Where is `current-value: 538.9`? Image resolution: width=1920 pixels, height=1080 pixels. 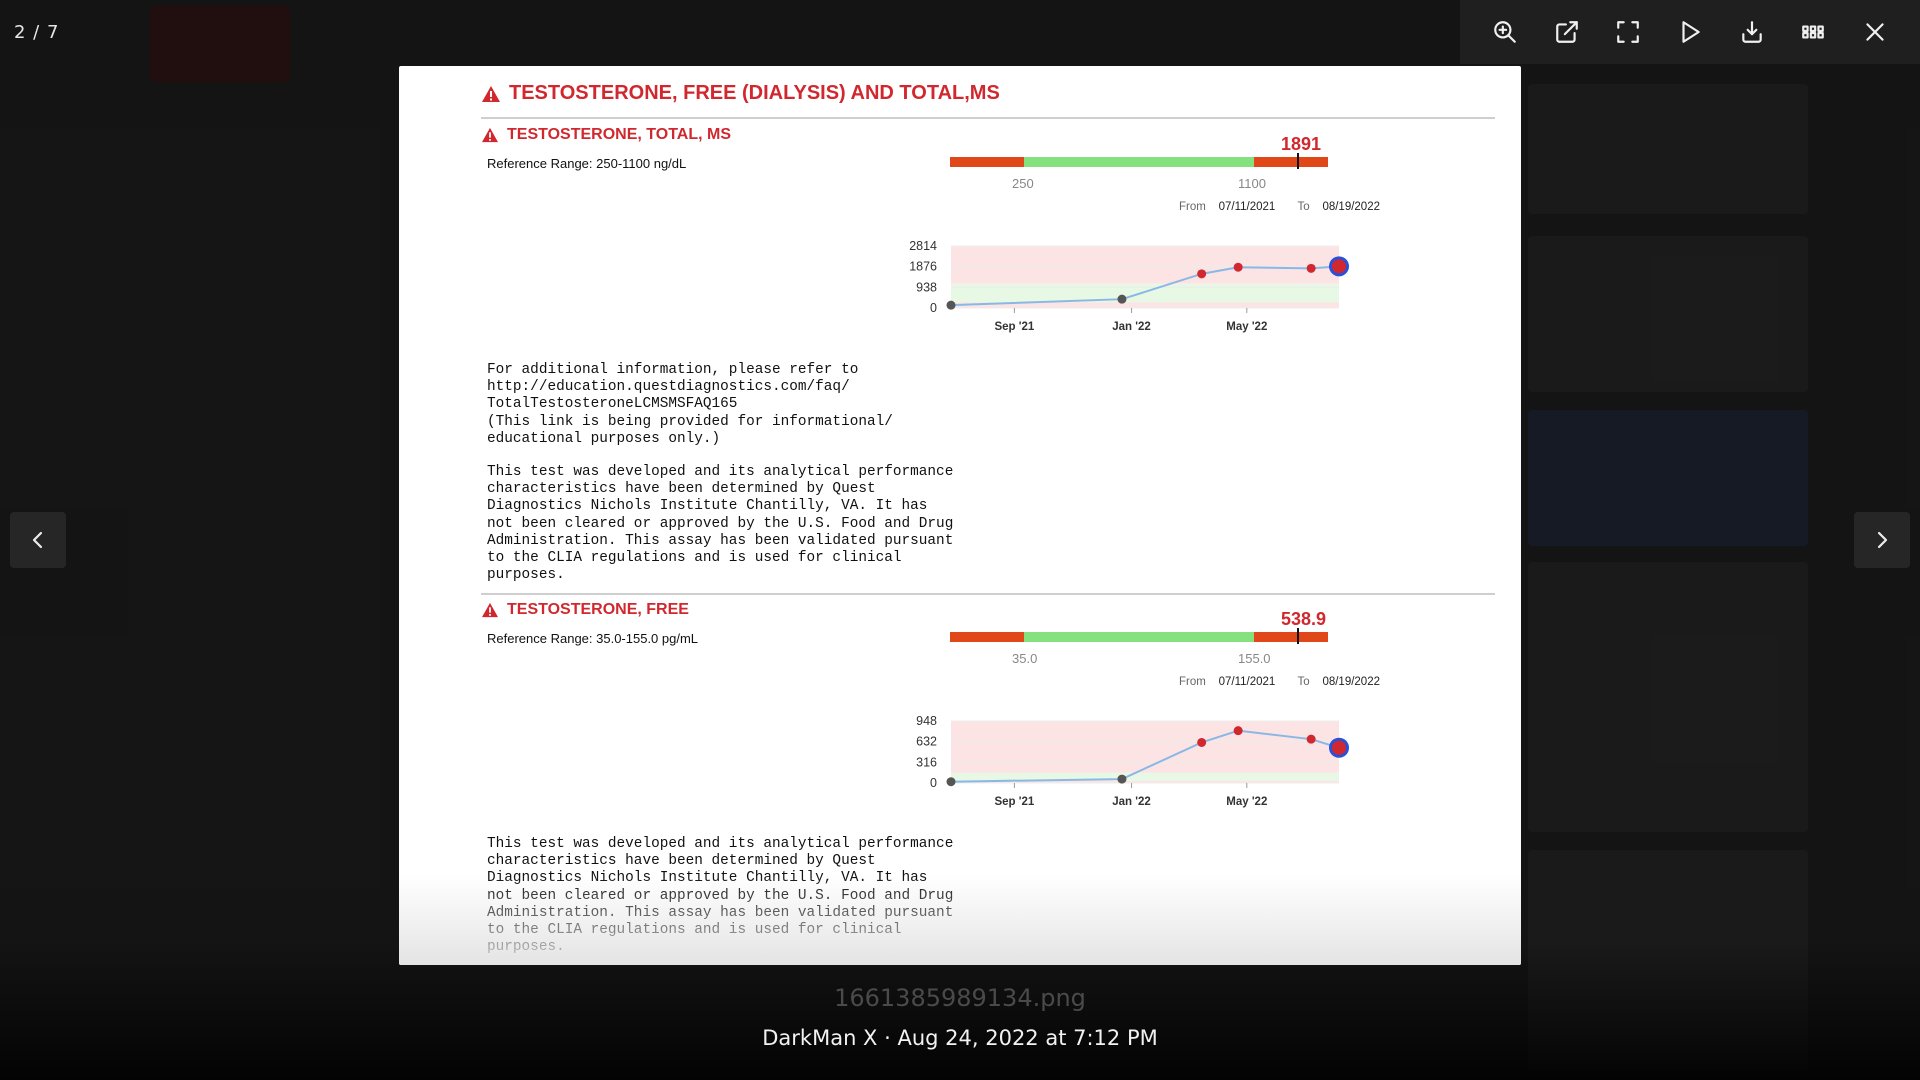 current-value: 538.9 is located at coordinates (1304, 619).